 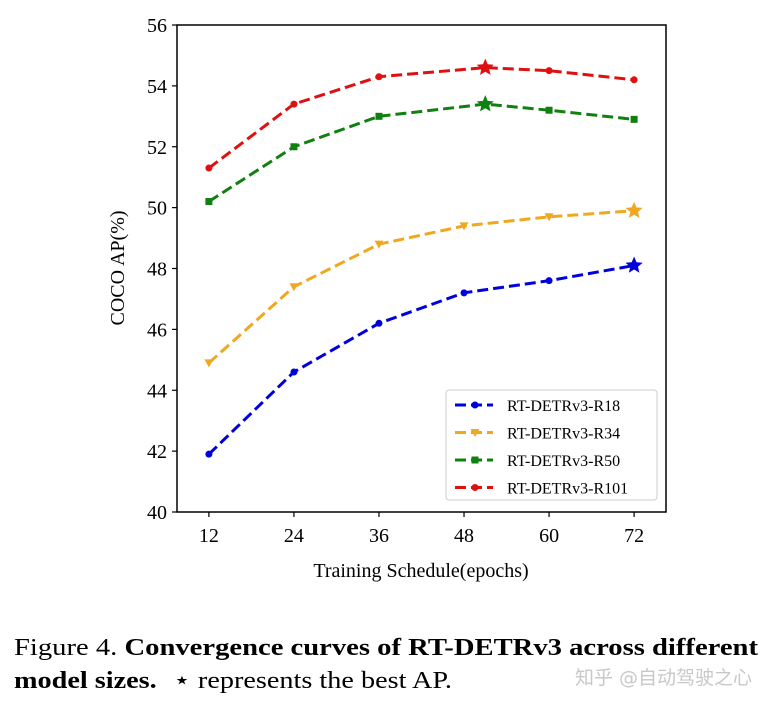 What do you see at coordinates (549, 536) in the screenshot?
I see `x-tick-label: 60` at bounding box center [549, 536].